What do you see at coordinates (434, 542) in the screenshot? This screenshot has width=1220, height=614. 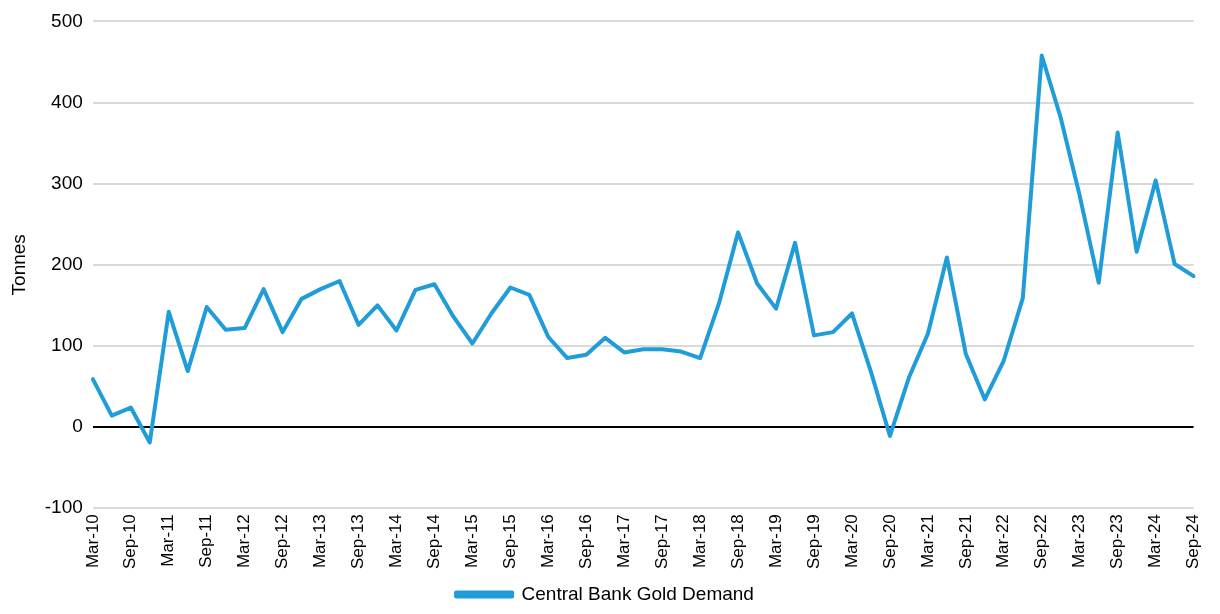 I see `x-tick-label: Sep-14` at bounding box center [434, 542].